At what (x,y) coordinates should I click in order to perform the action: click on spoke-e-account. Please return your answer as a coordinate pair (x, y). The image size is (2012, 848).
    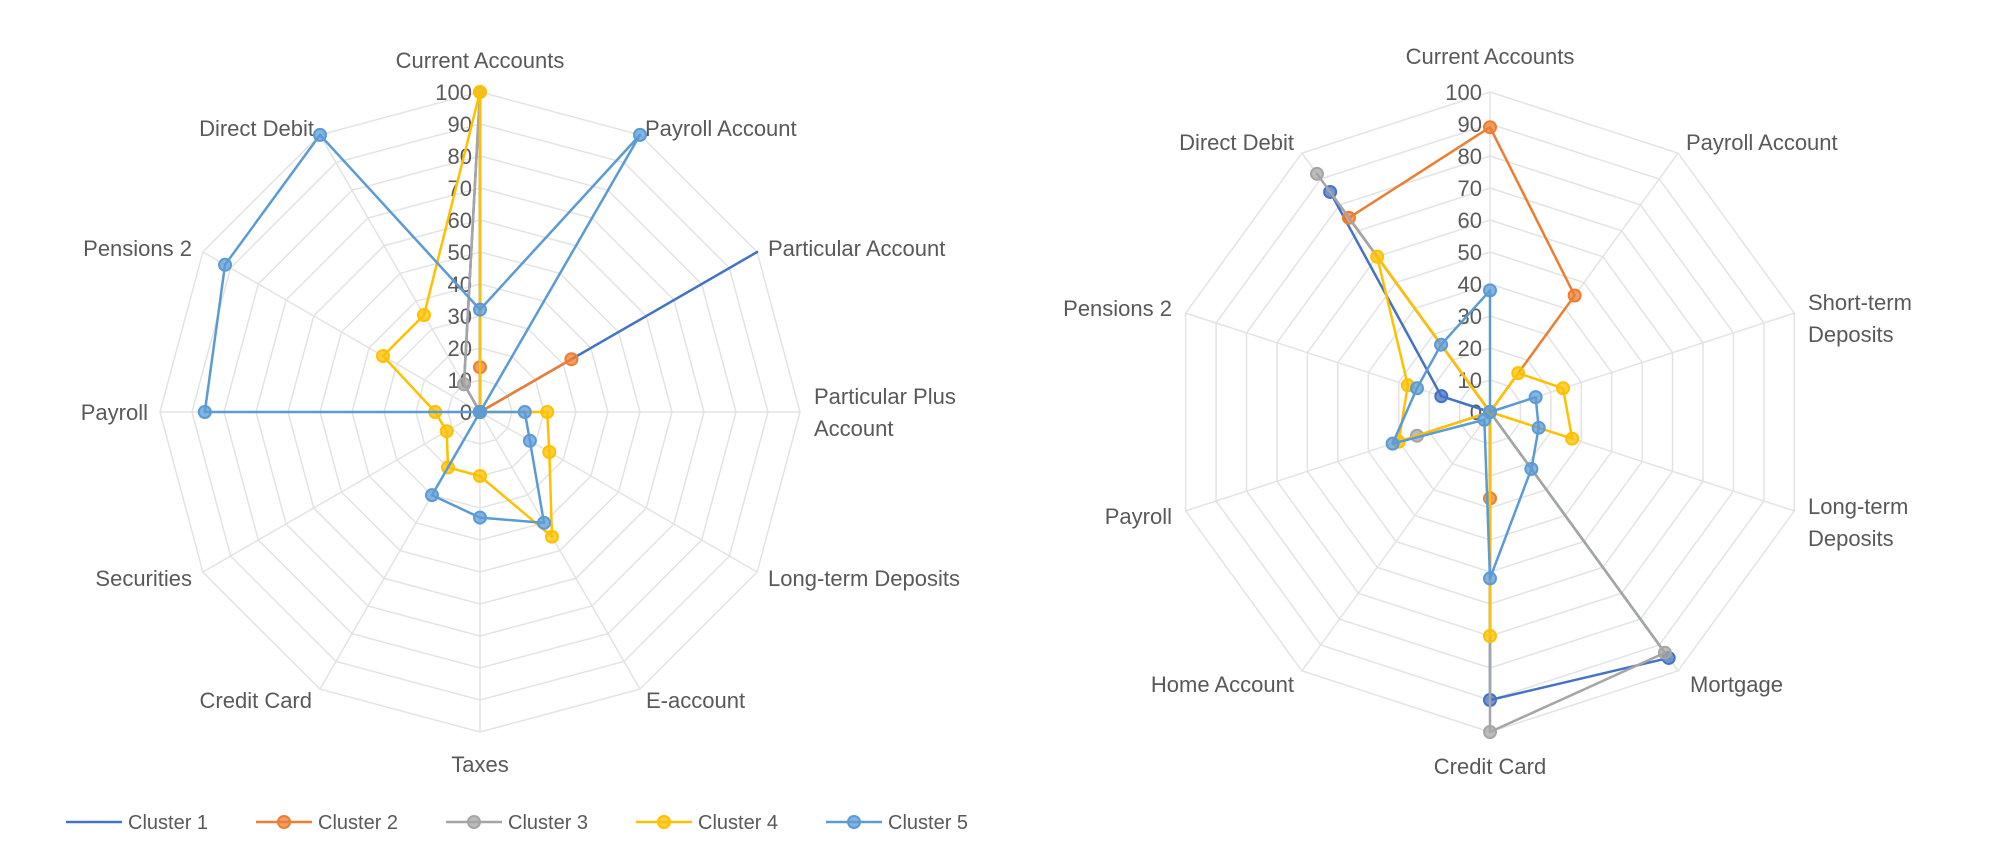
    Looking at the image, I should click on (560, 550).